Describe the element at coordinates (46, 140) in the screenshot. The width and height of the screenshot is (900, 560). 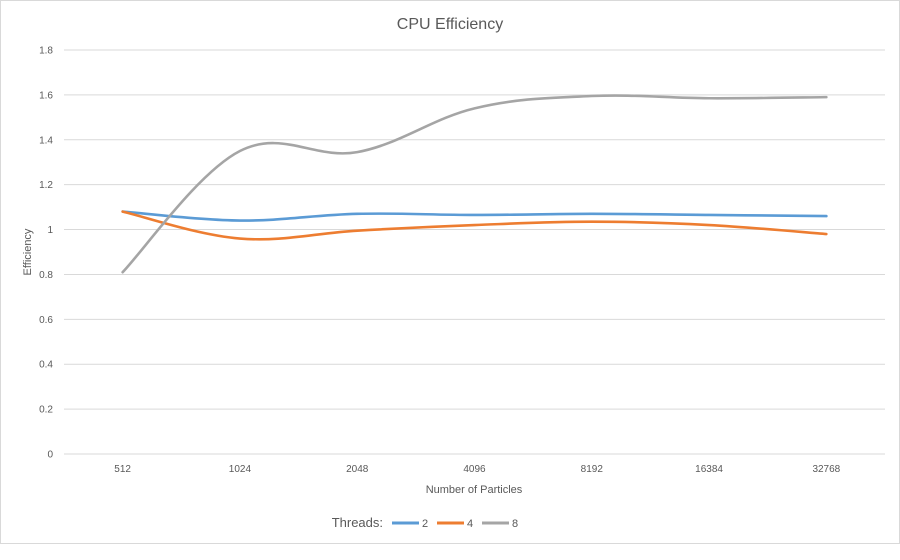
I see `y-tick-label: 1.4` at that location.